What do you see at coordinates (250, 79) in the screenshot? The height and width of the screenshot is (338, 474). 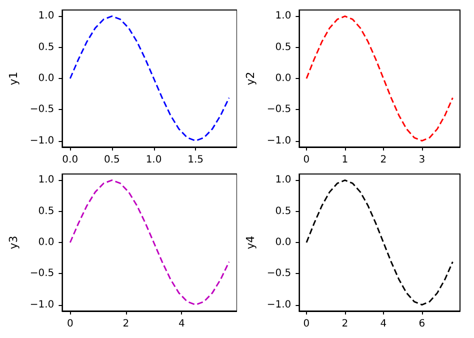 I see `y-axis-title: y2` at bounding box center [250, 79].